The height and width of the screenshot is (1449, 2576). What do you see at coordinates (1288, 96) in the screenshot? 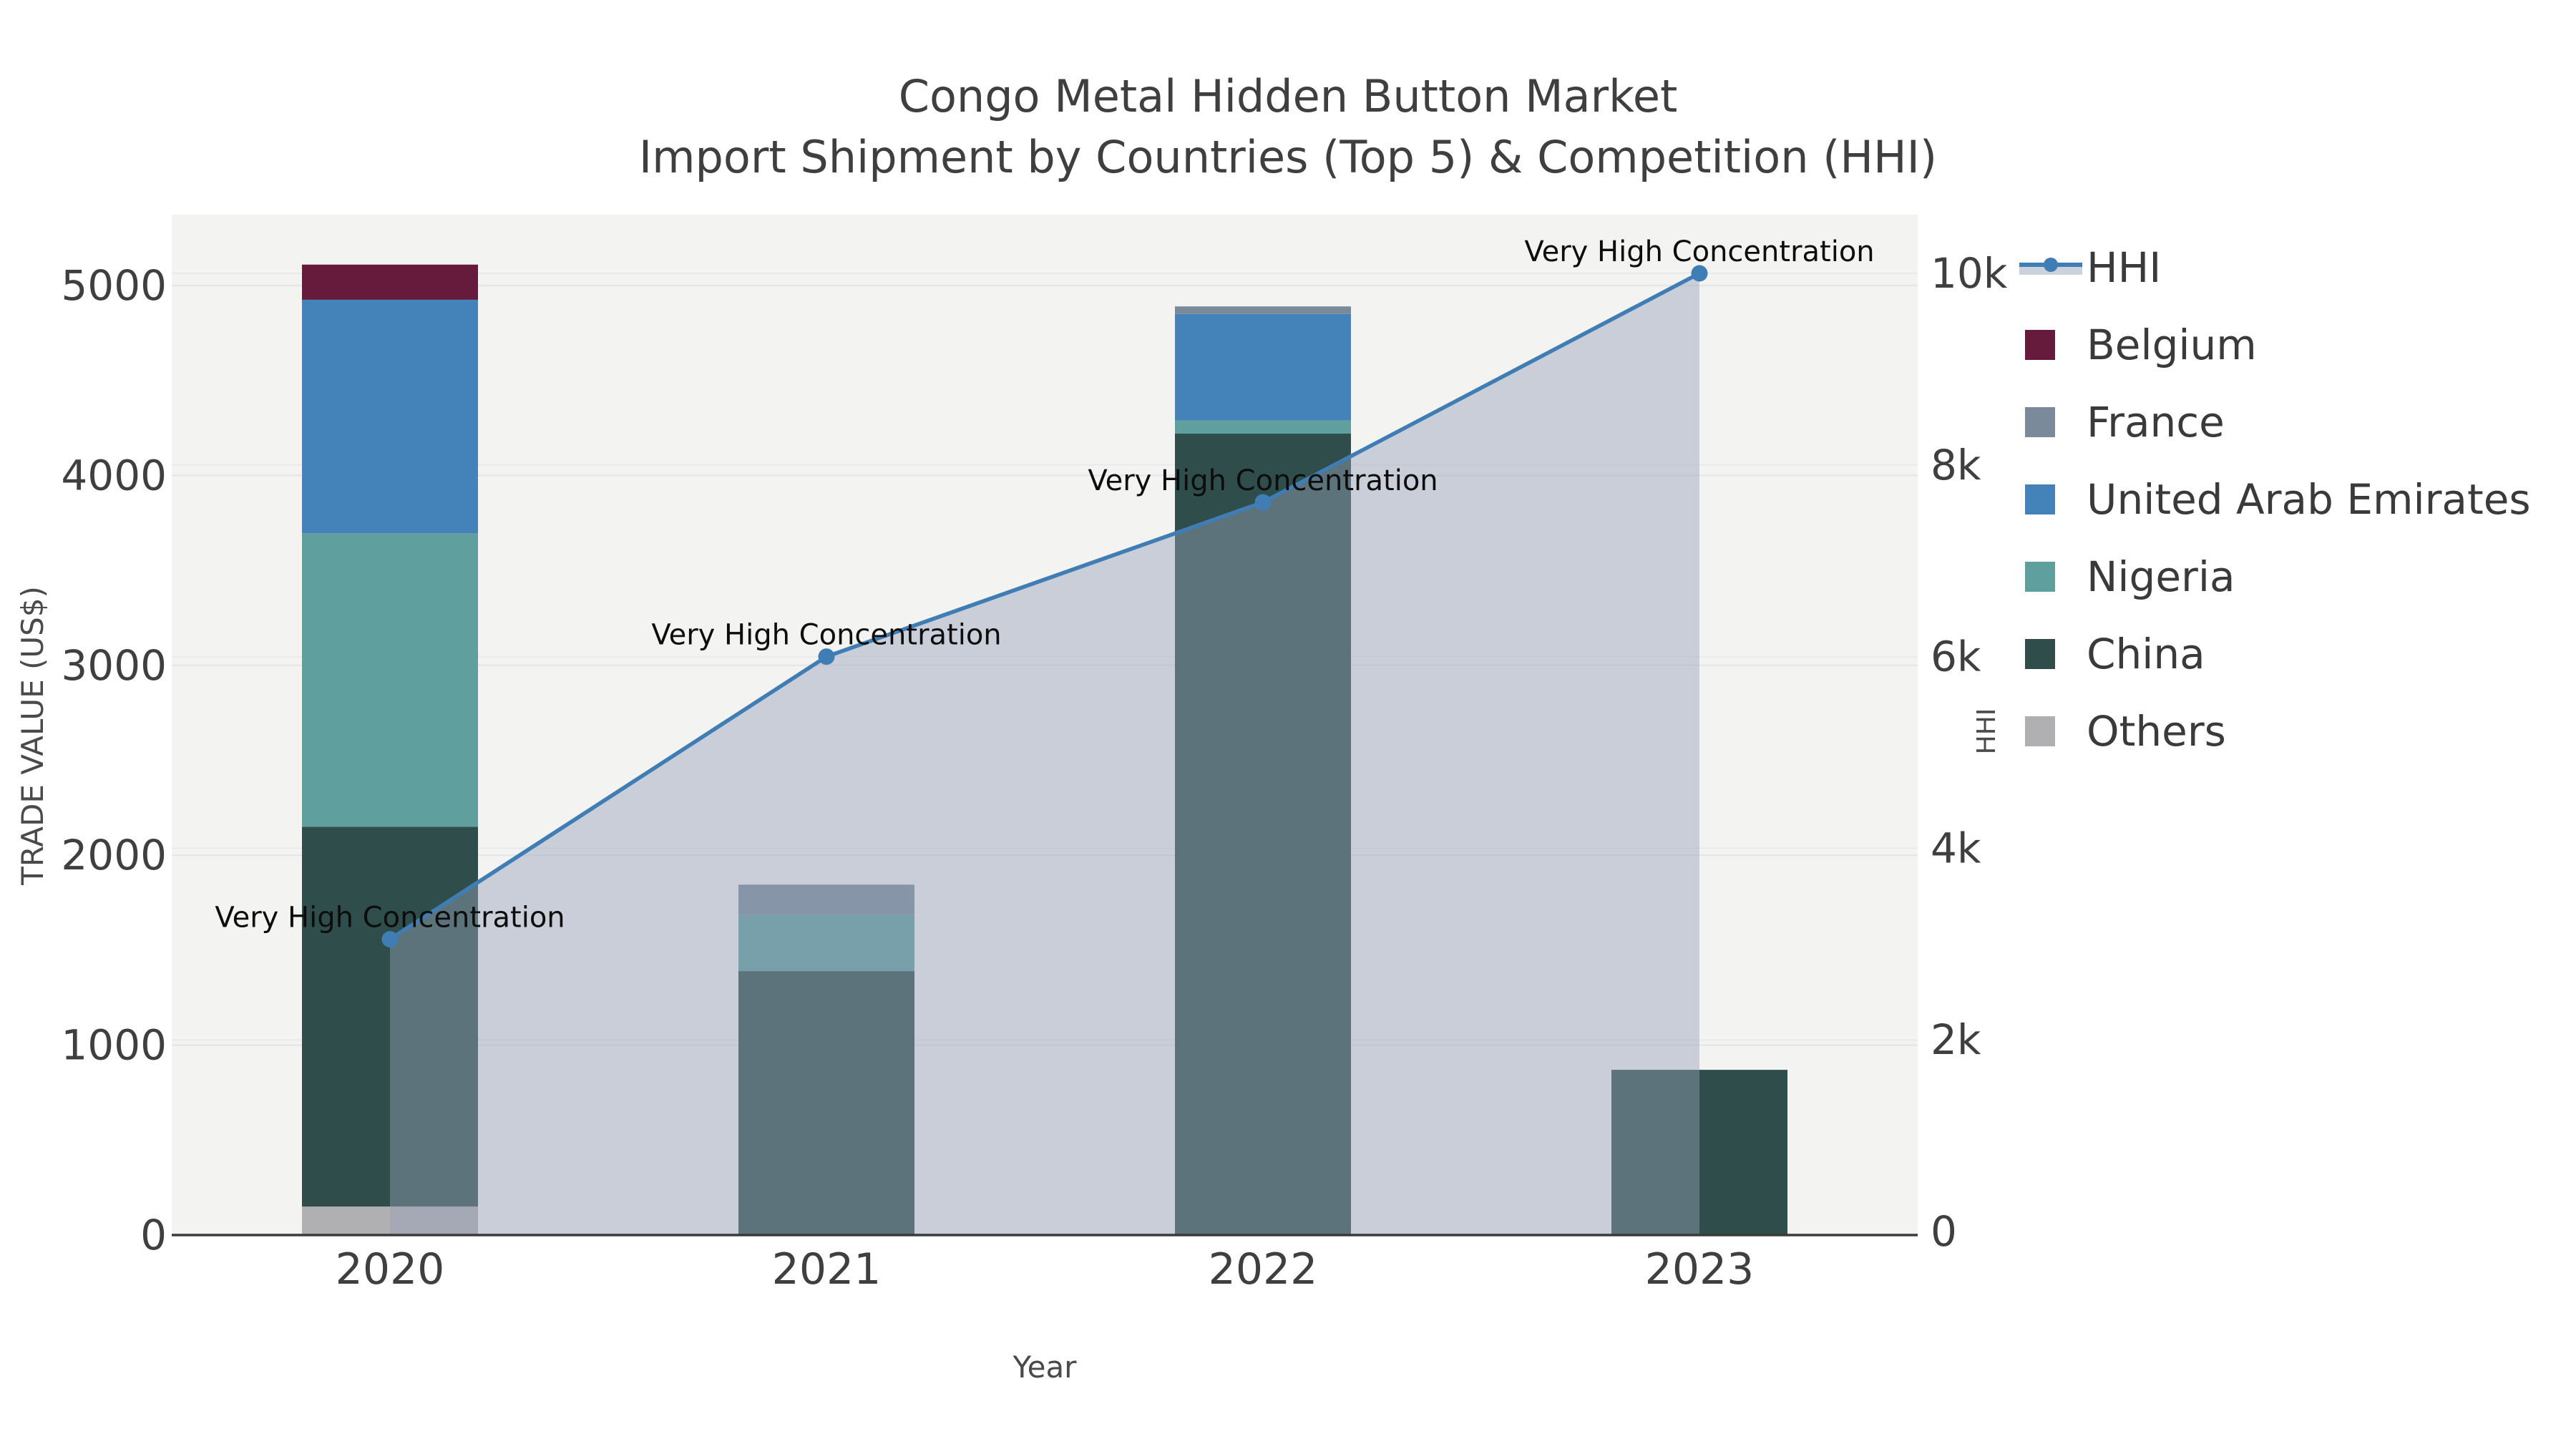
I see `chart-title-line1: Congo Metal Hidden Button Market` at bounding box center [1288, 96].